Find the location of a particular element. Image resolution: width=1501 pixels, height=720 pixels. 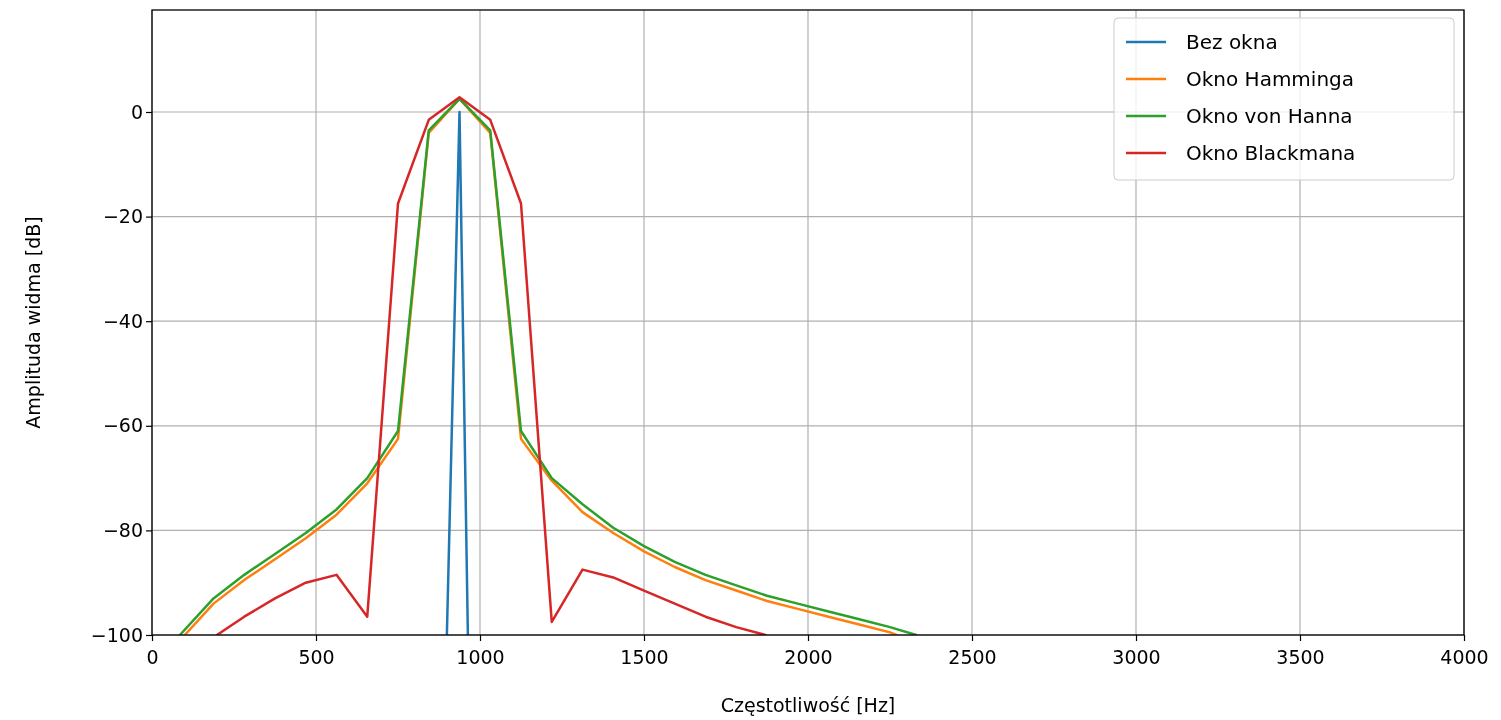

y-tick-label: −20 is located at coordinates (122, 216).